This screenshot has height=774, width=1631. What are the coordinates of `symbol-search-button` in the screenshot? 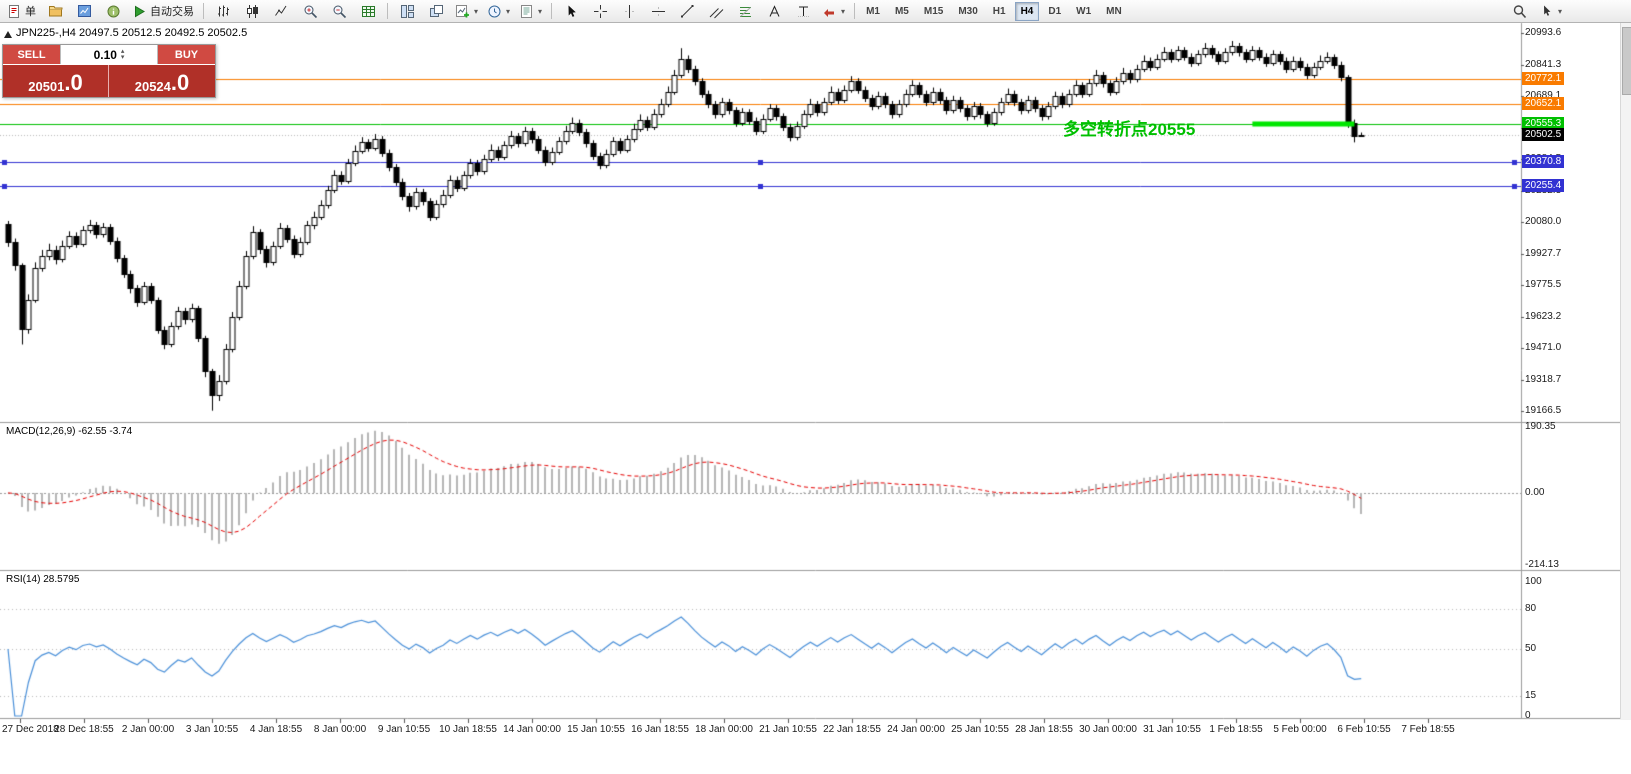 It's located at (1520, 11).